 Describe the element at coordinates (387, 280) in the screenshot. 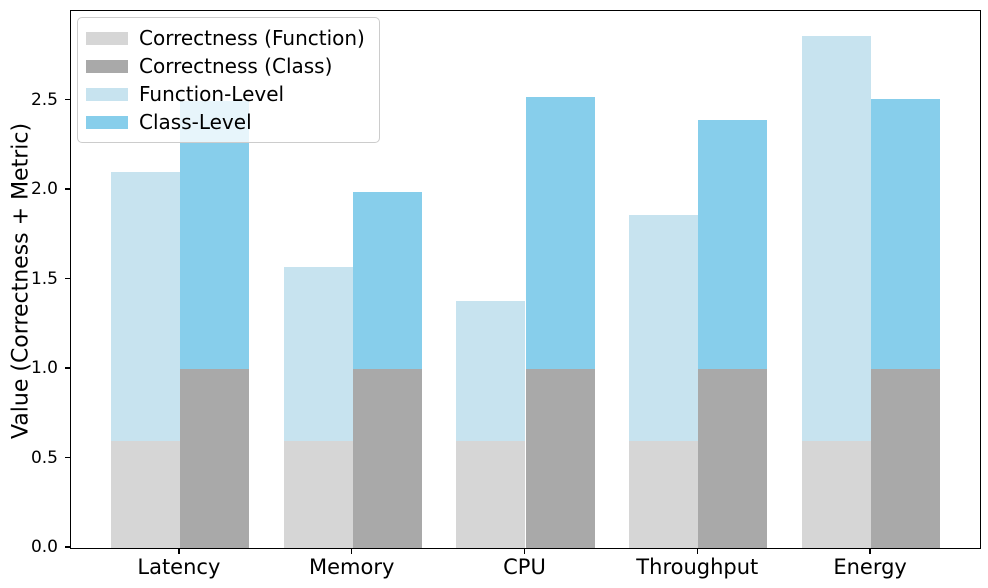

I see `bar-class-level-memory` at that location.